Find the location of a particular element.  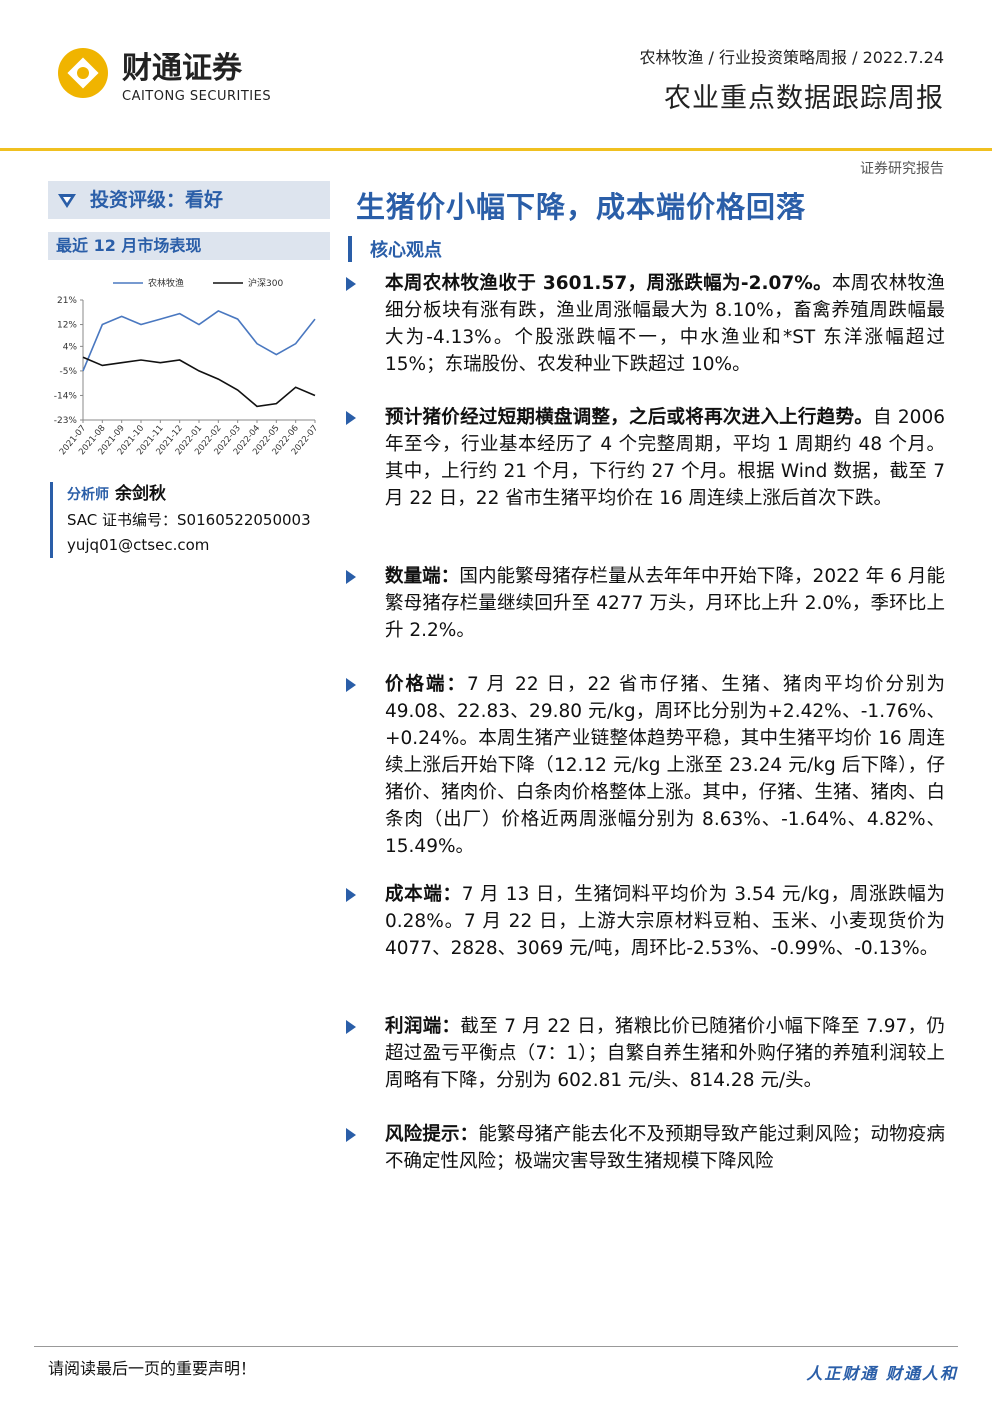

legend-label: 农林牧渔 is located at coordinates (166, 283).